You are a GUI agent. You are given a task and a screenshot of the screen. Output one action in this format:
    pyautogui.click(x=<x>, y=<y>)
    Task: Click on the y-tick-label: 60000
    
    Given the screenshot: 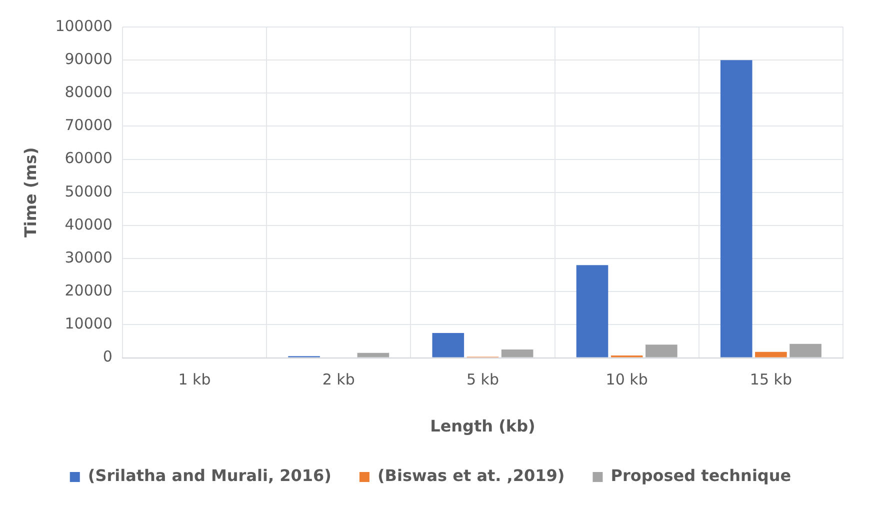 What is the action you would take?
    pyautogui.click(x=88, y=158)
    